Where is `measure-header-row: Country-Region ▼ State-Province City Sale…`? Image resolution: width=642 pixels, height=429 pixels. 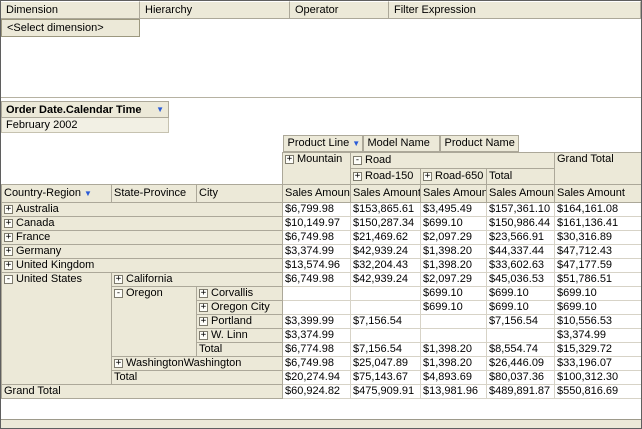 measure-header-row: Country-Region ▼ State-Province City Sale… is located at coordinates (321, 193).